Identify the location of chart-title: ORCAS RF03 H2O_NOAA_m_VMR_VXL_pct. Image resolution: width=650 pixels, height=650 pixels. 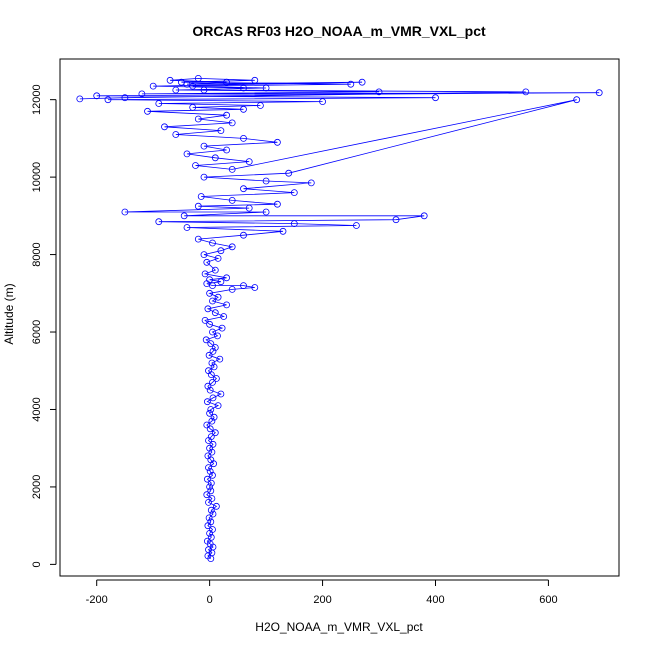
(339, 31).